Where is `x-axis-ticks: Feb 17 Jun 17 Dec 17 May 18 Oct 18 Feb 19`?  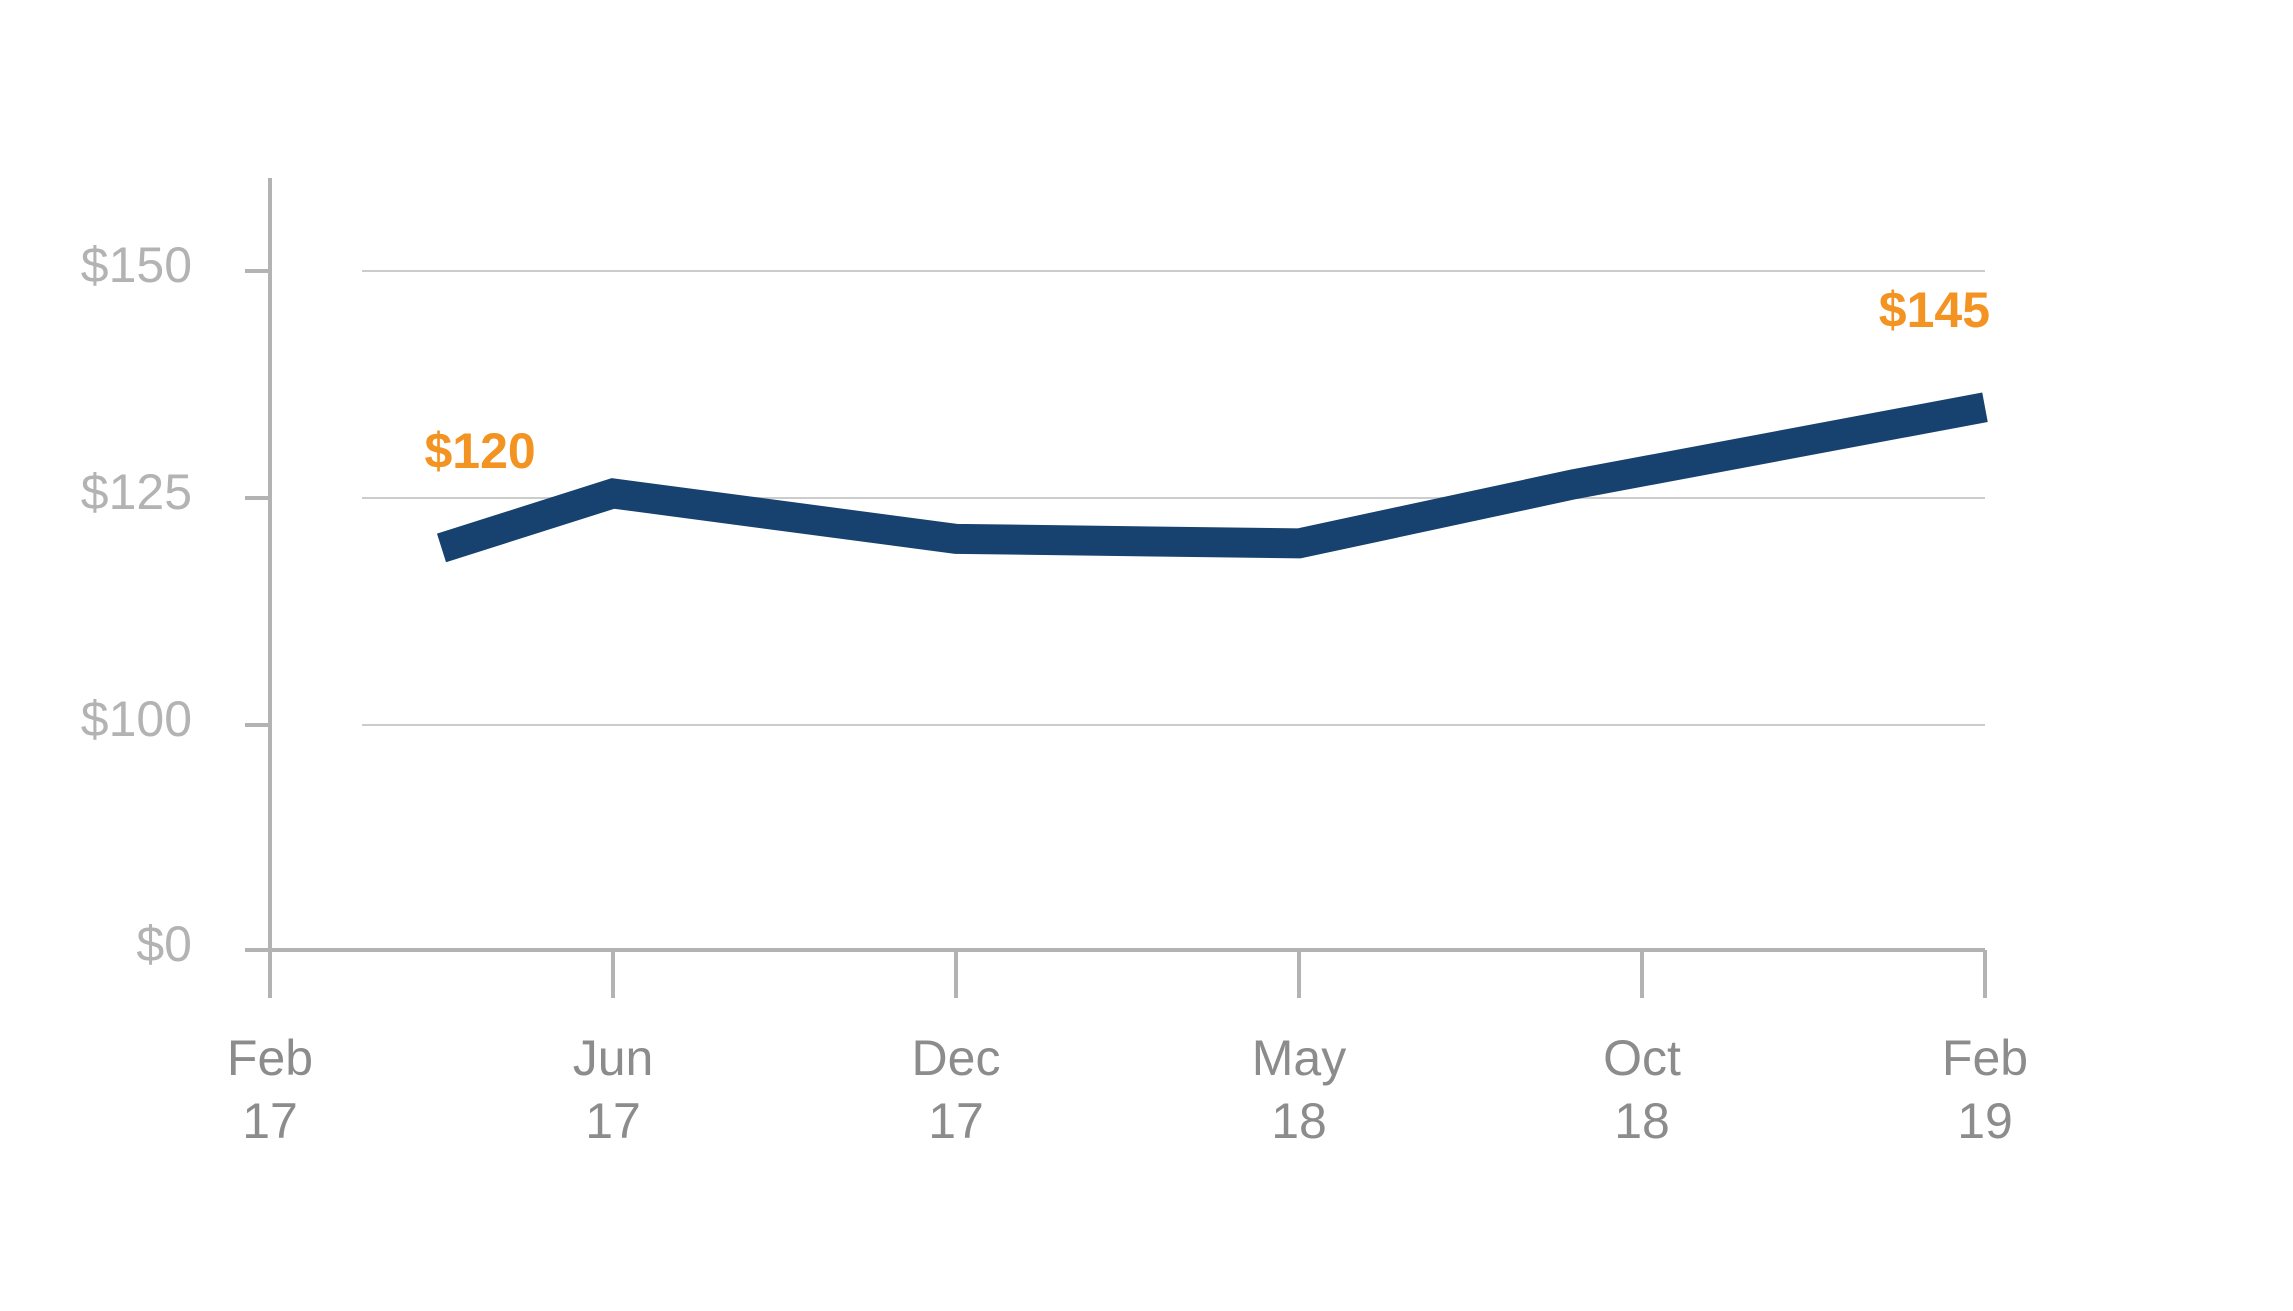
x-axis-ticks: Feb 17 Jun 17 Dec 17 May 18 Oct 18 Feb 19 is located at coordinates (1127, 1049).